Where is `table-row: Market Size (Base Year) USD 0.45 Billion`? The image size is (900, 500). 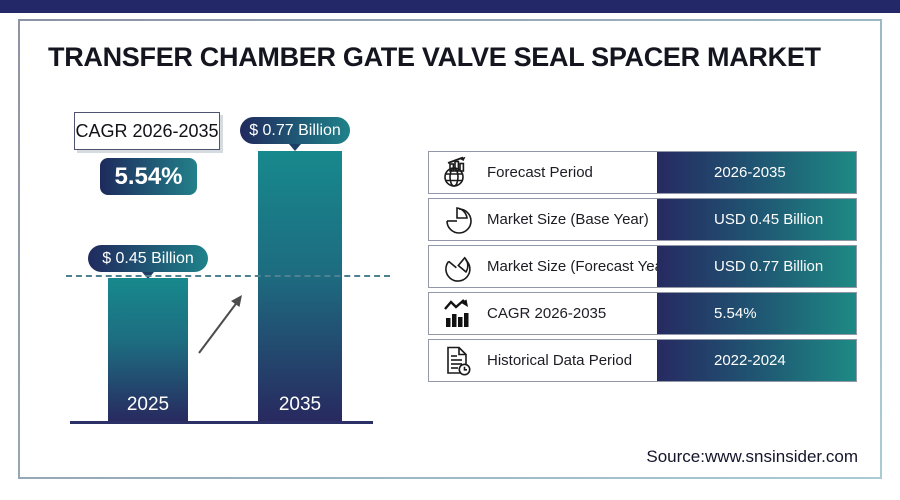
table-row: Market Size (Base Year) USD 0.45 Billion is located at coordinates (642, 219).